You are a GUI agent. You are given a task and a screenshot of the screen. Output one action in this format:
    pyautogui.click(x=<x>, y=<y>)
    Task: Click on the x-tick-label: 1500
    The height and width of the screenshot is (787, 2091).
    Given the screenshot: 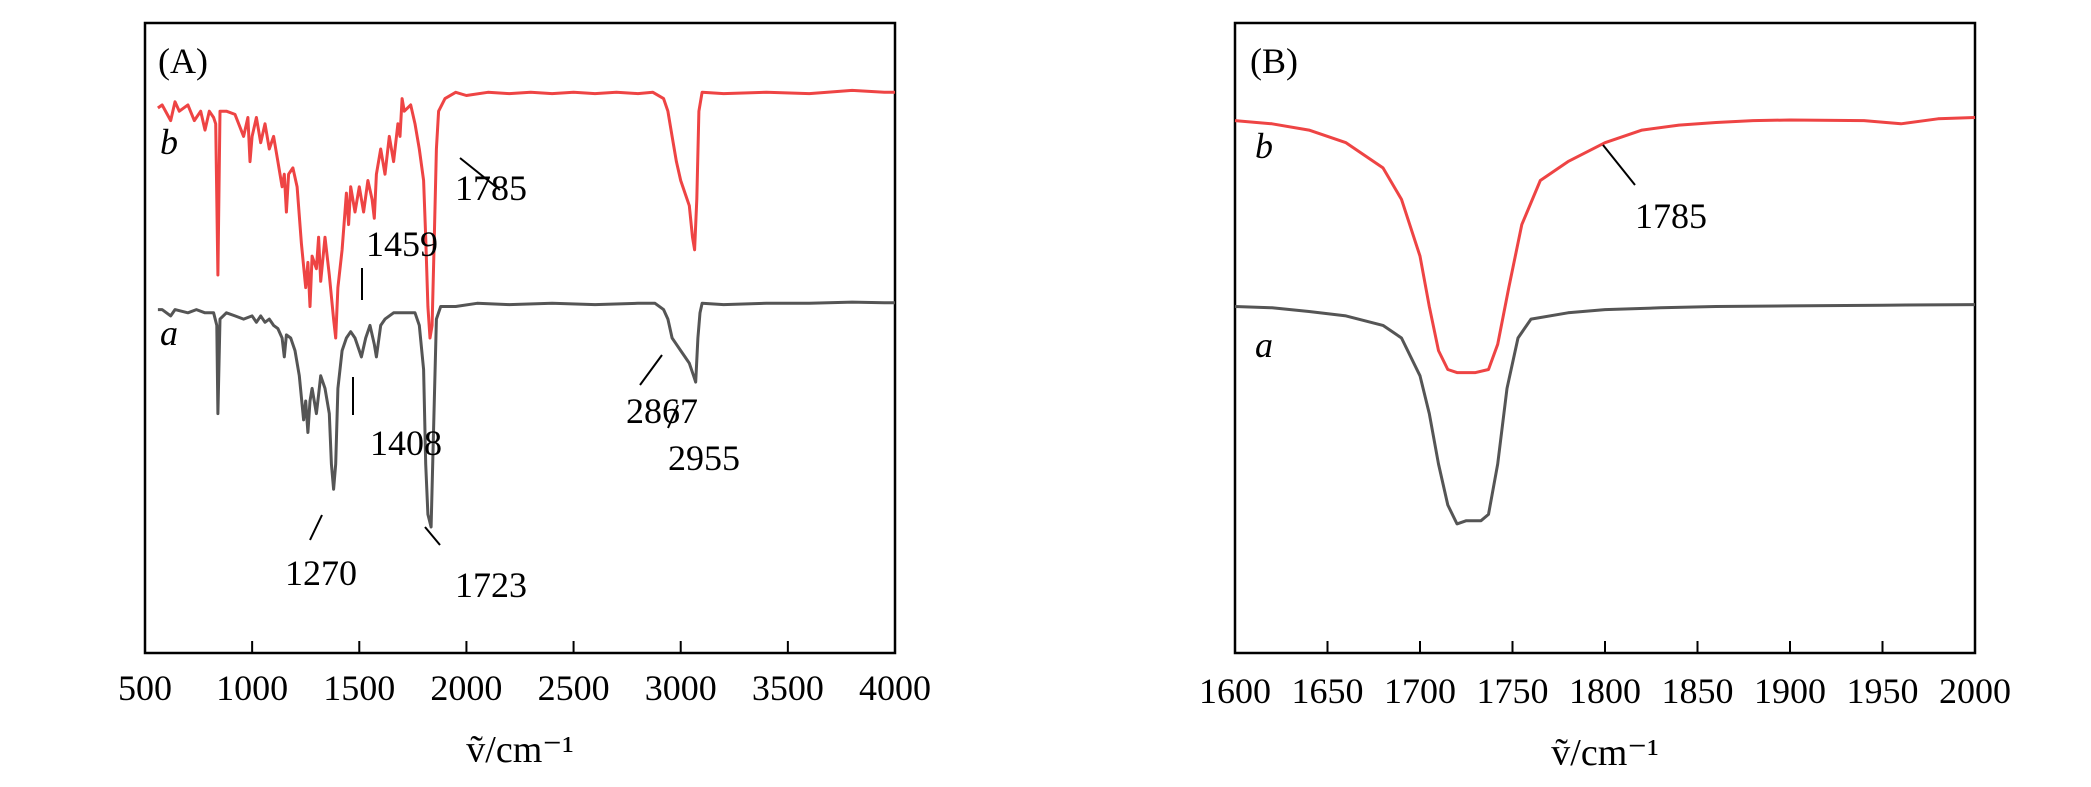 What is the action you would take?
    pyautogui.click(x=359, y=688)
    